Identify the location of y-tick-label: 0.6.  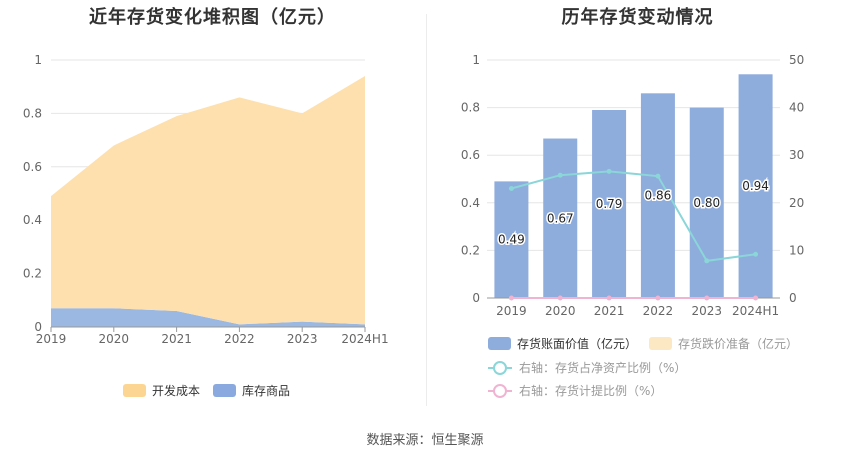
(32, 167).